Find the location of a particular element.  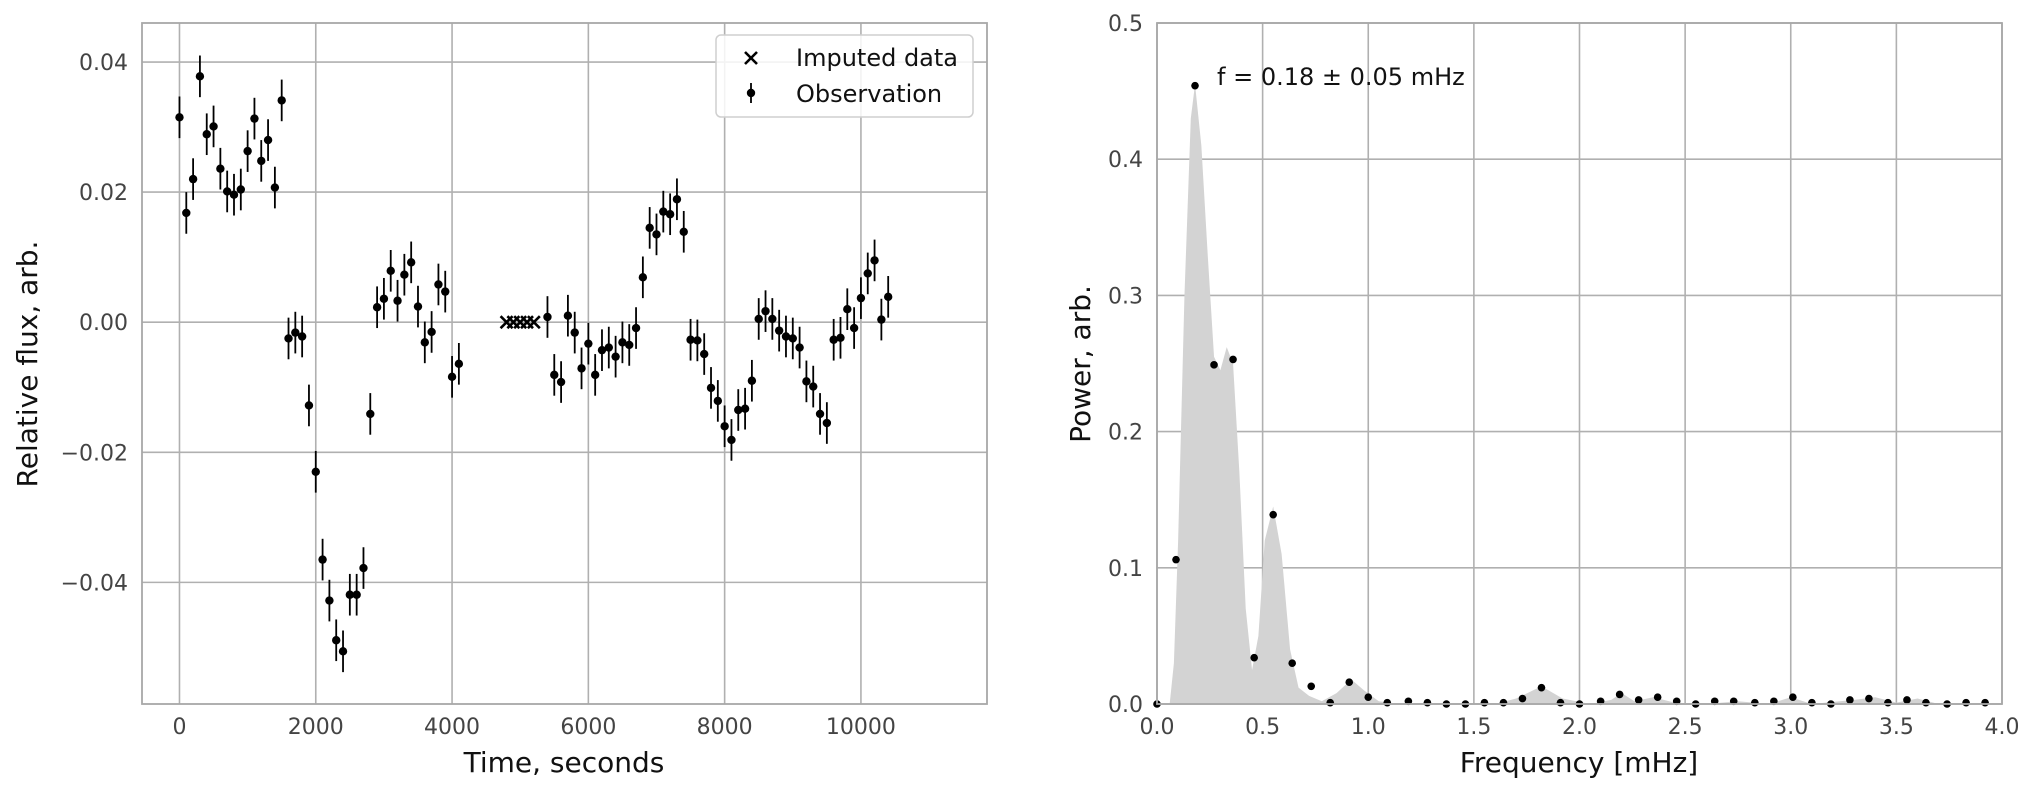

right-y-tick-label: 0.4 is located at coordinates (1125, 160).